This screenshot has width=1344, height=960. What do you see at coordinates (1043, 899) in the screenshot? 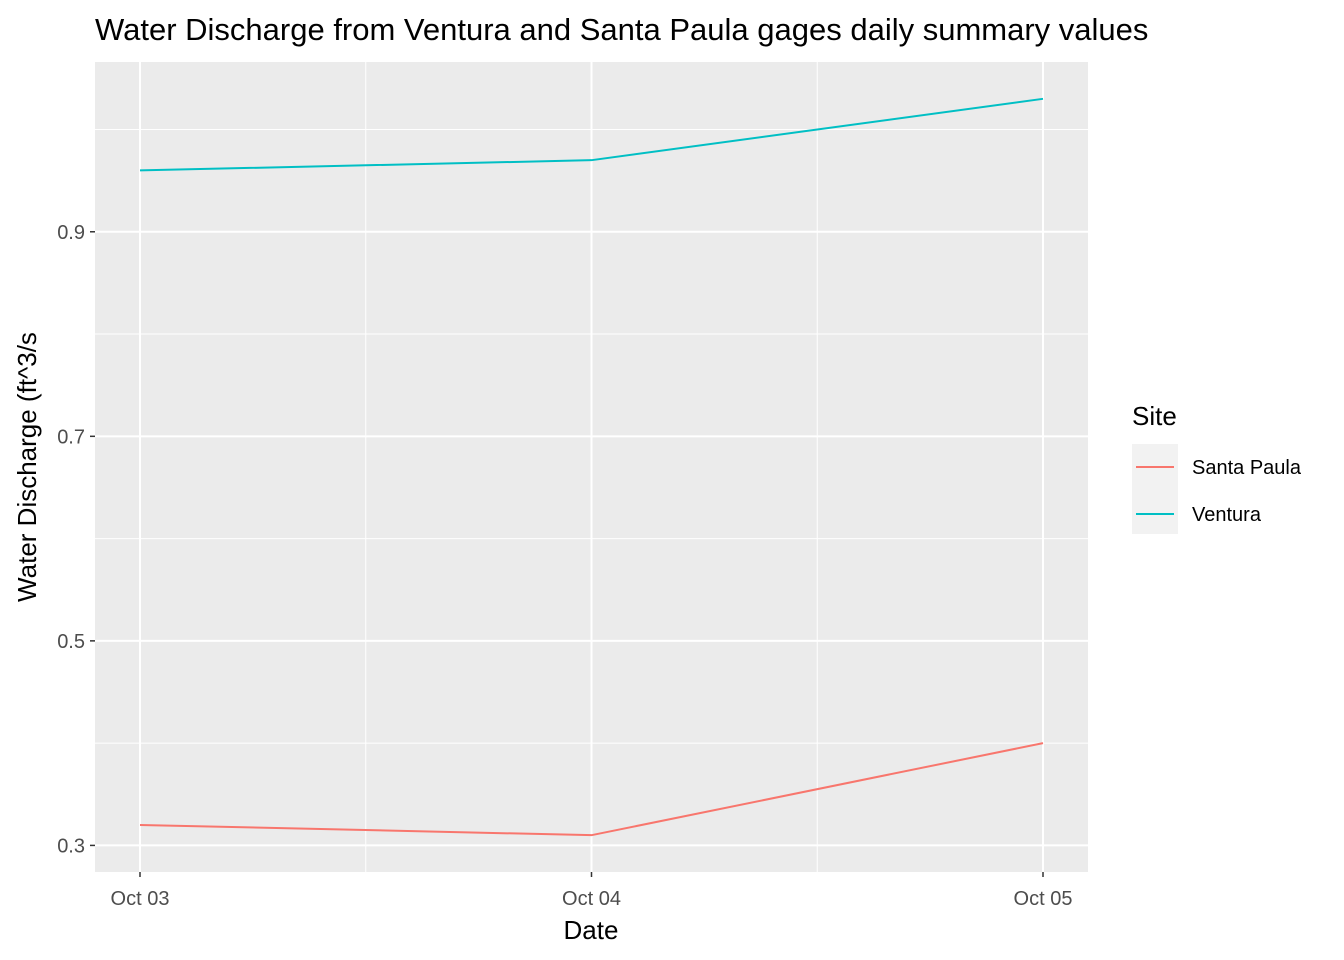
I see `x-tick-label: Oct 05` at bounding box center [1043, 899].